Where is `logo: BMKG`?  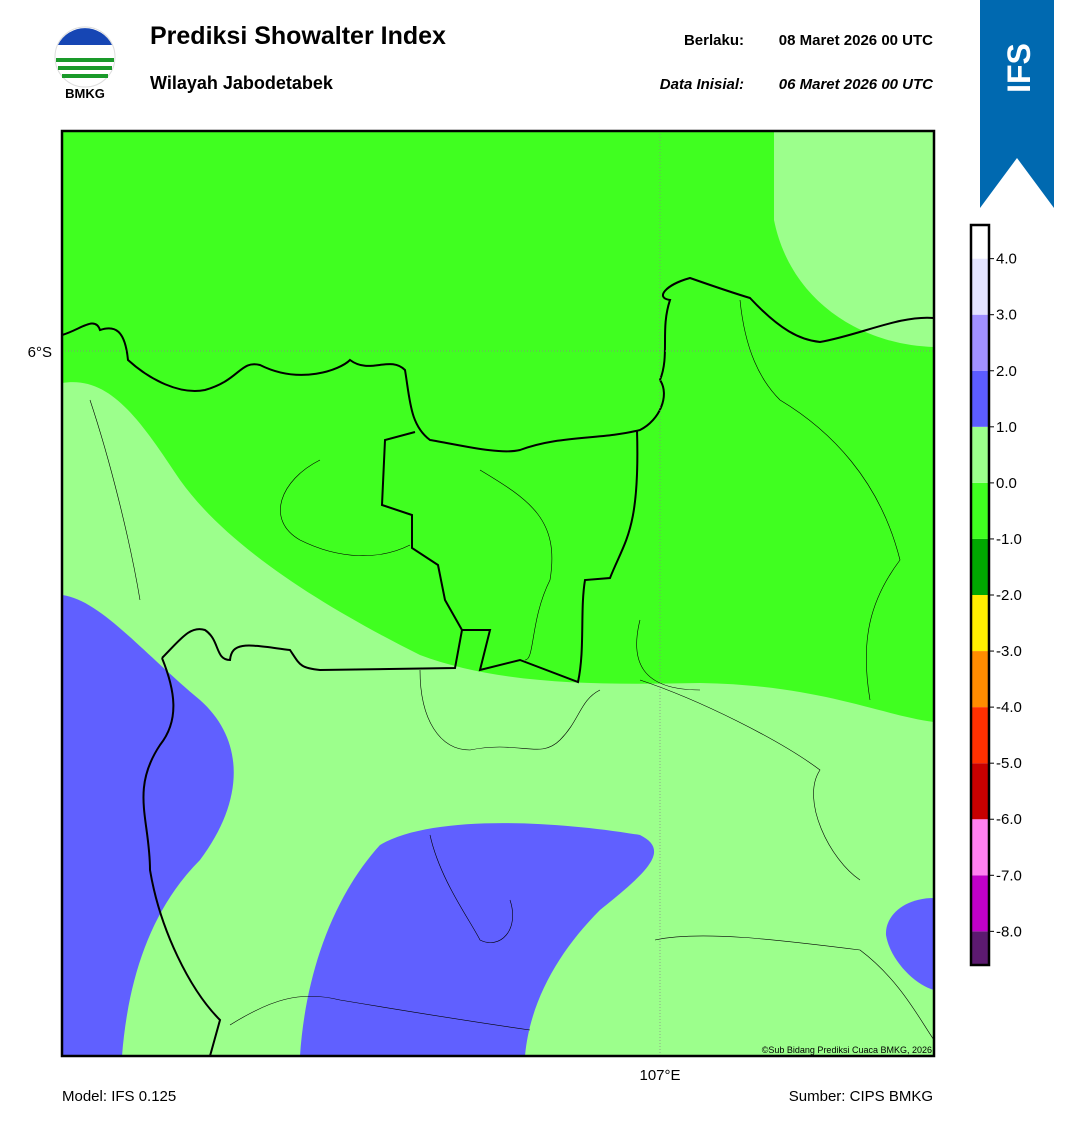 logo: BMKG is located at coordinates (85, 63).